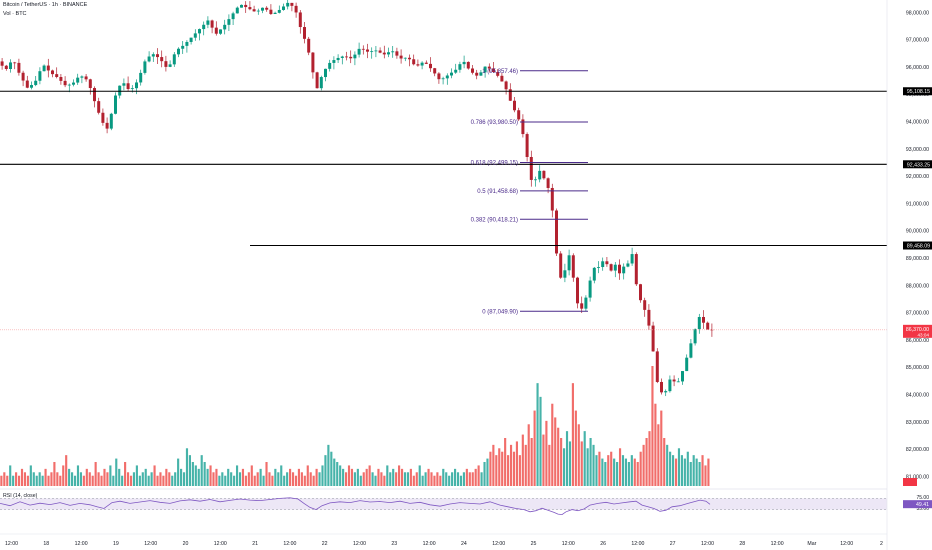 This screenshot has height=550, width=932. Describe the element at coordinates (910, 482) in the screenshot. I see `volume-tag` at that location.